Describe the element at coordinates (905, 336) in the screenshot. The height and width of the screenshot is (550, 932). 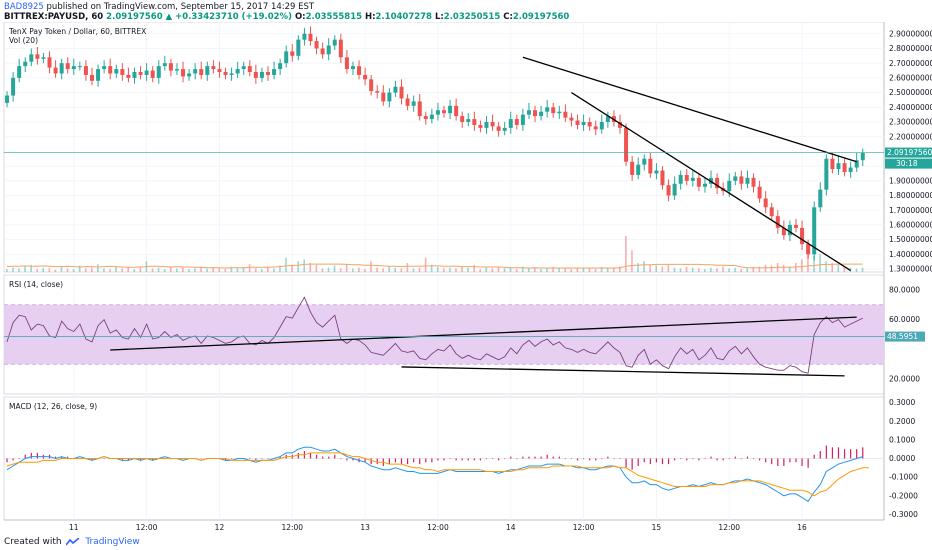
I see `rsi-last-value-tag` at that location.